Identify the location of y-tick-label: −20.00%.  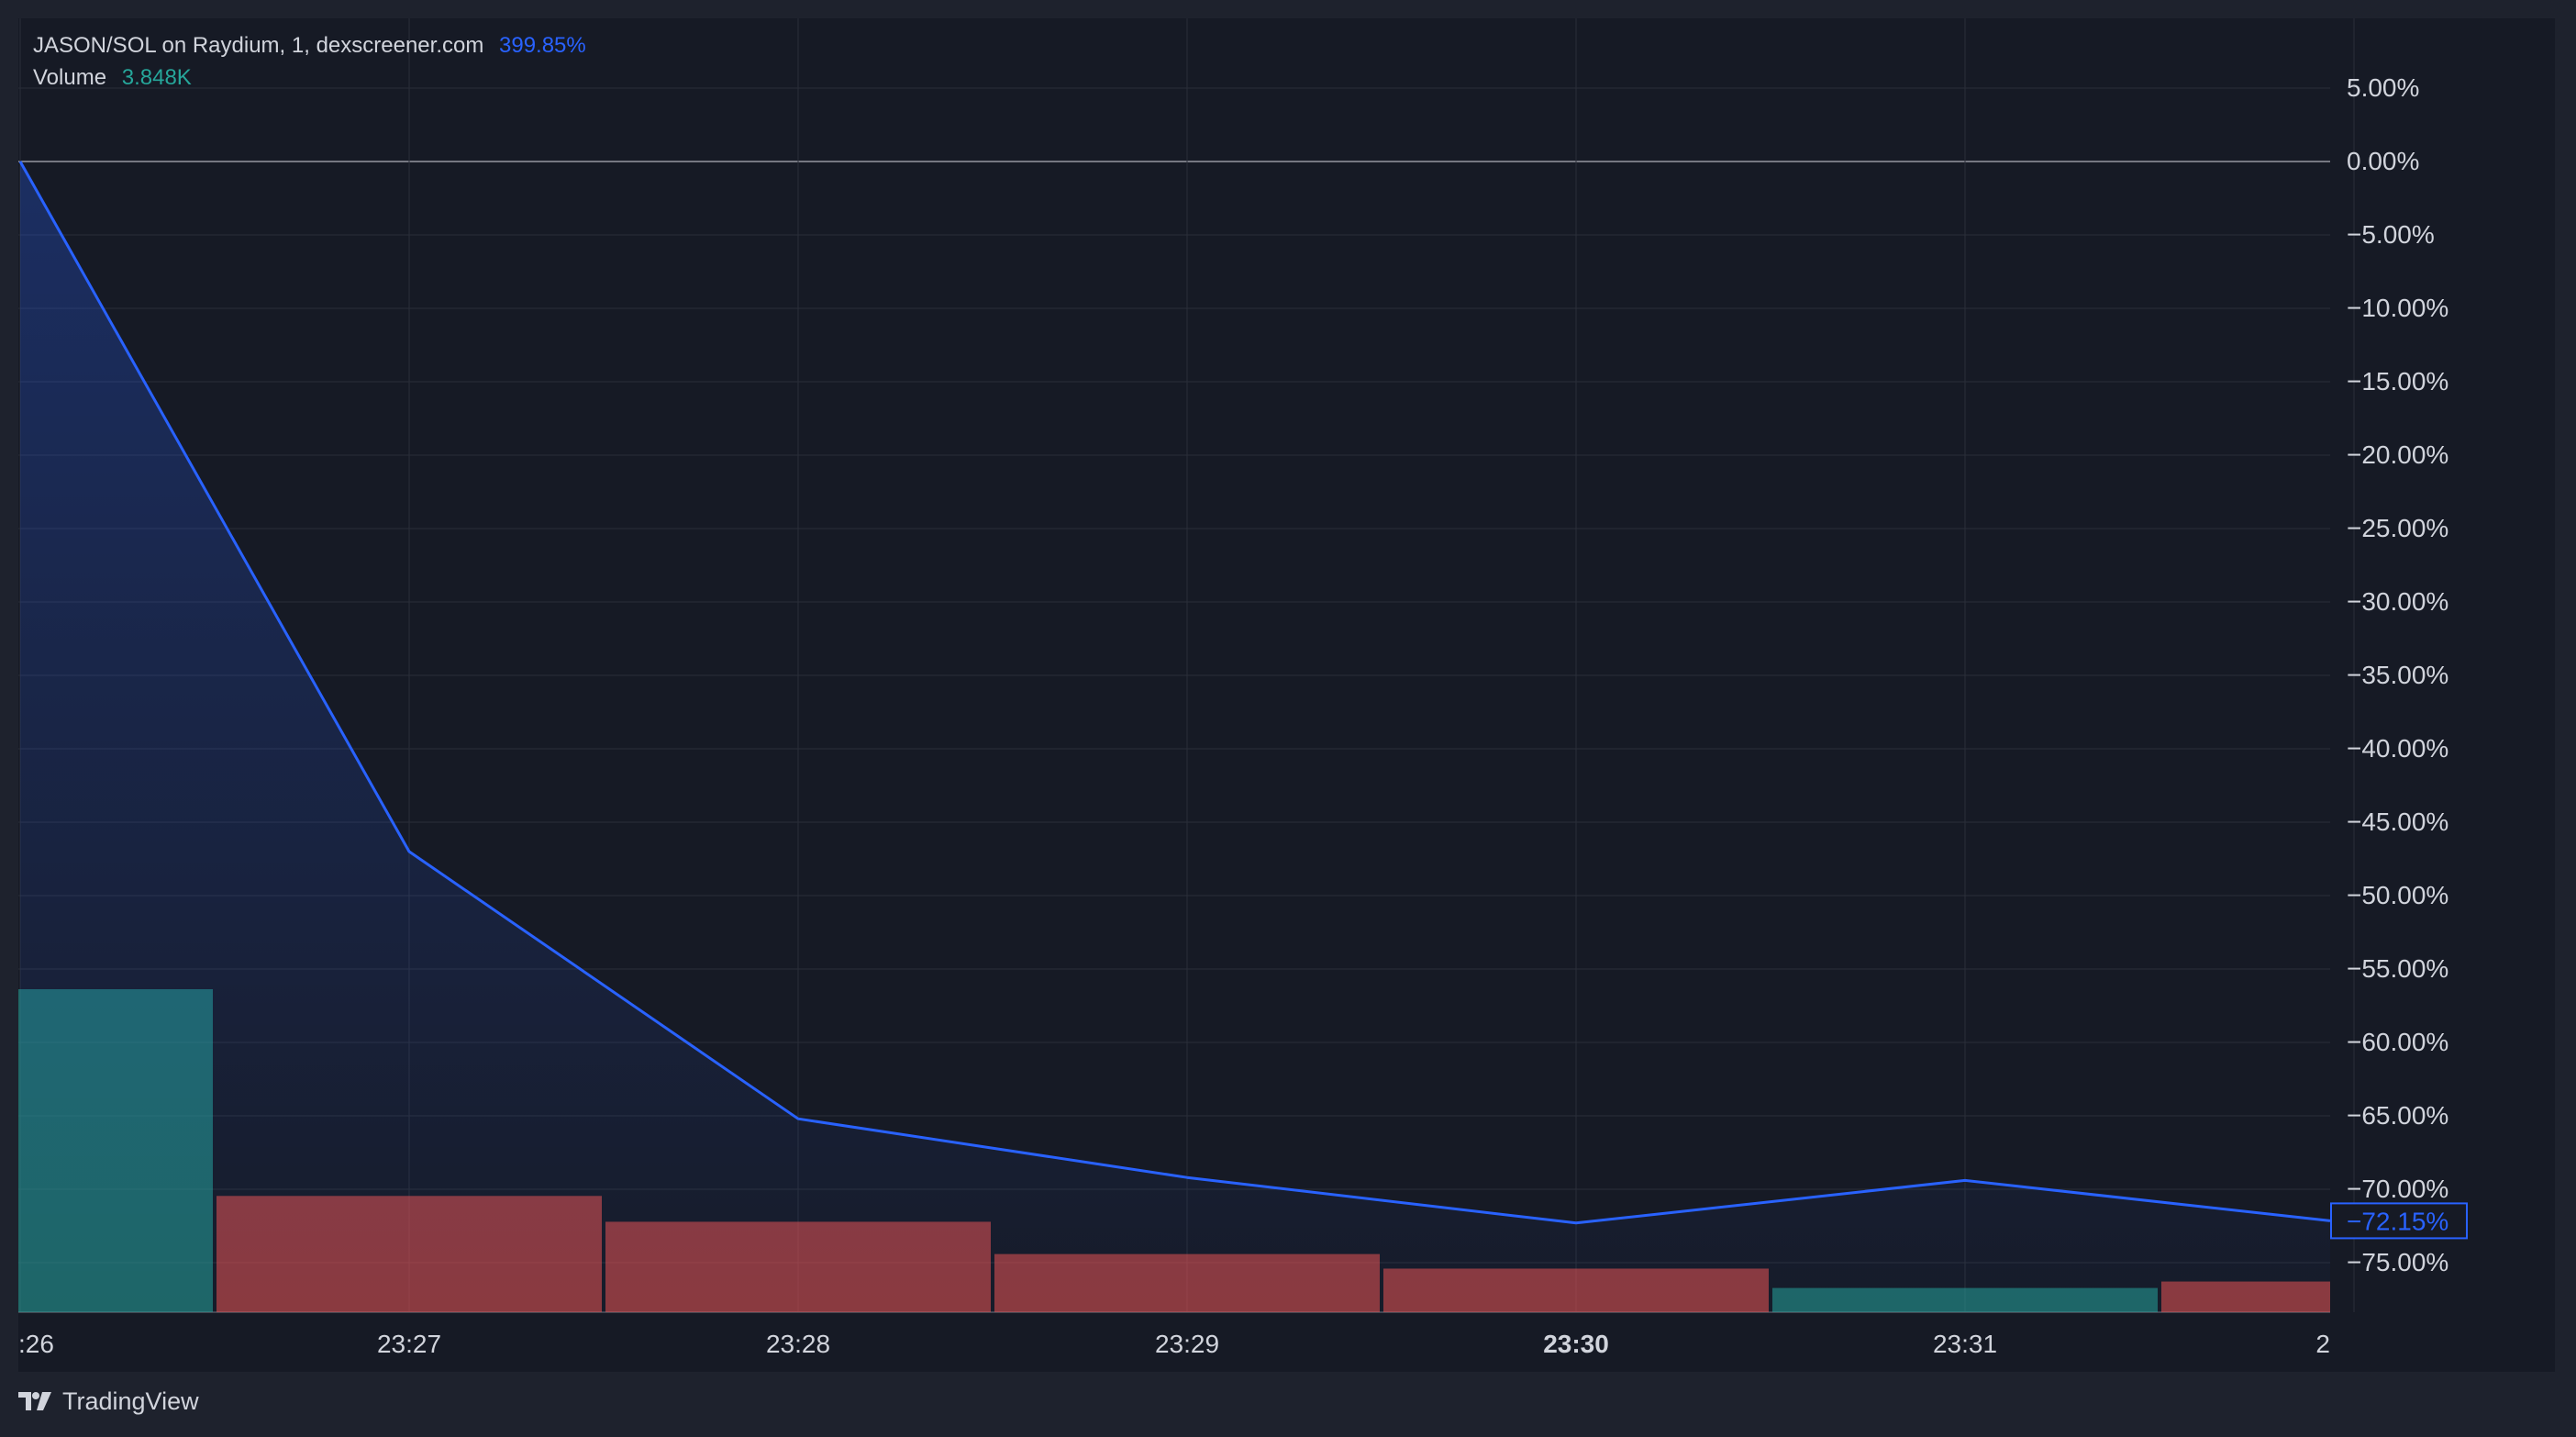
(2397, 454).